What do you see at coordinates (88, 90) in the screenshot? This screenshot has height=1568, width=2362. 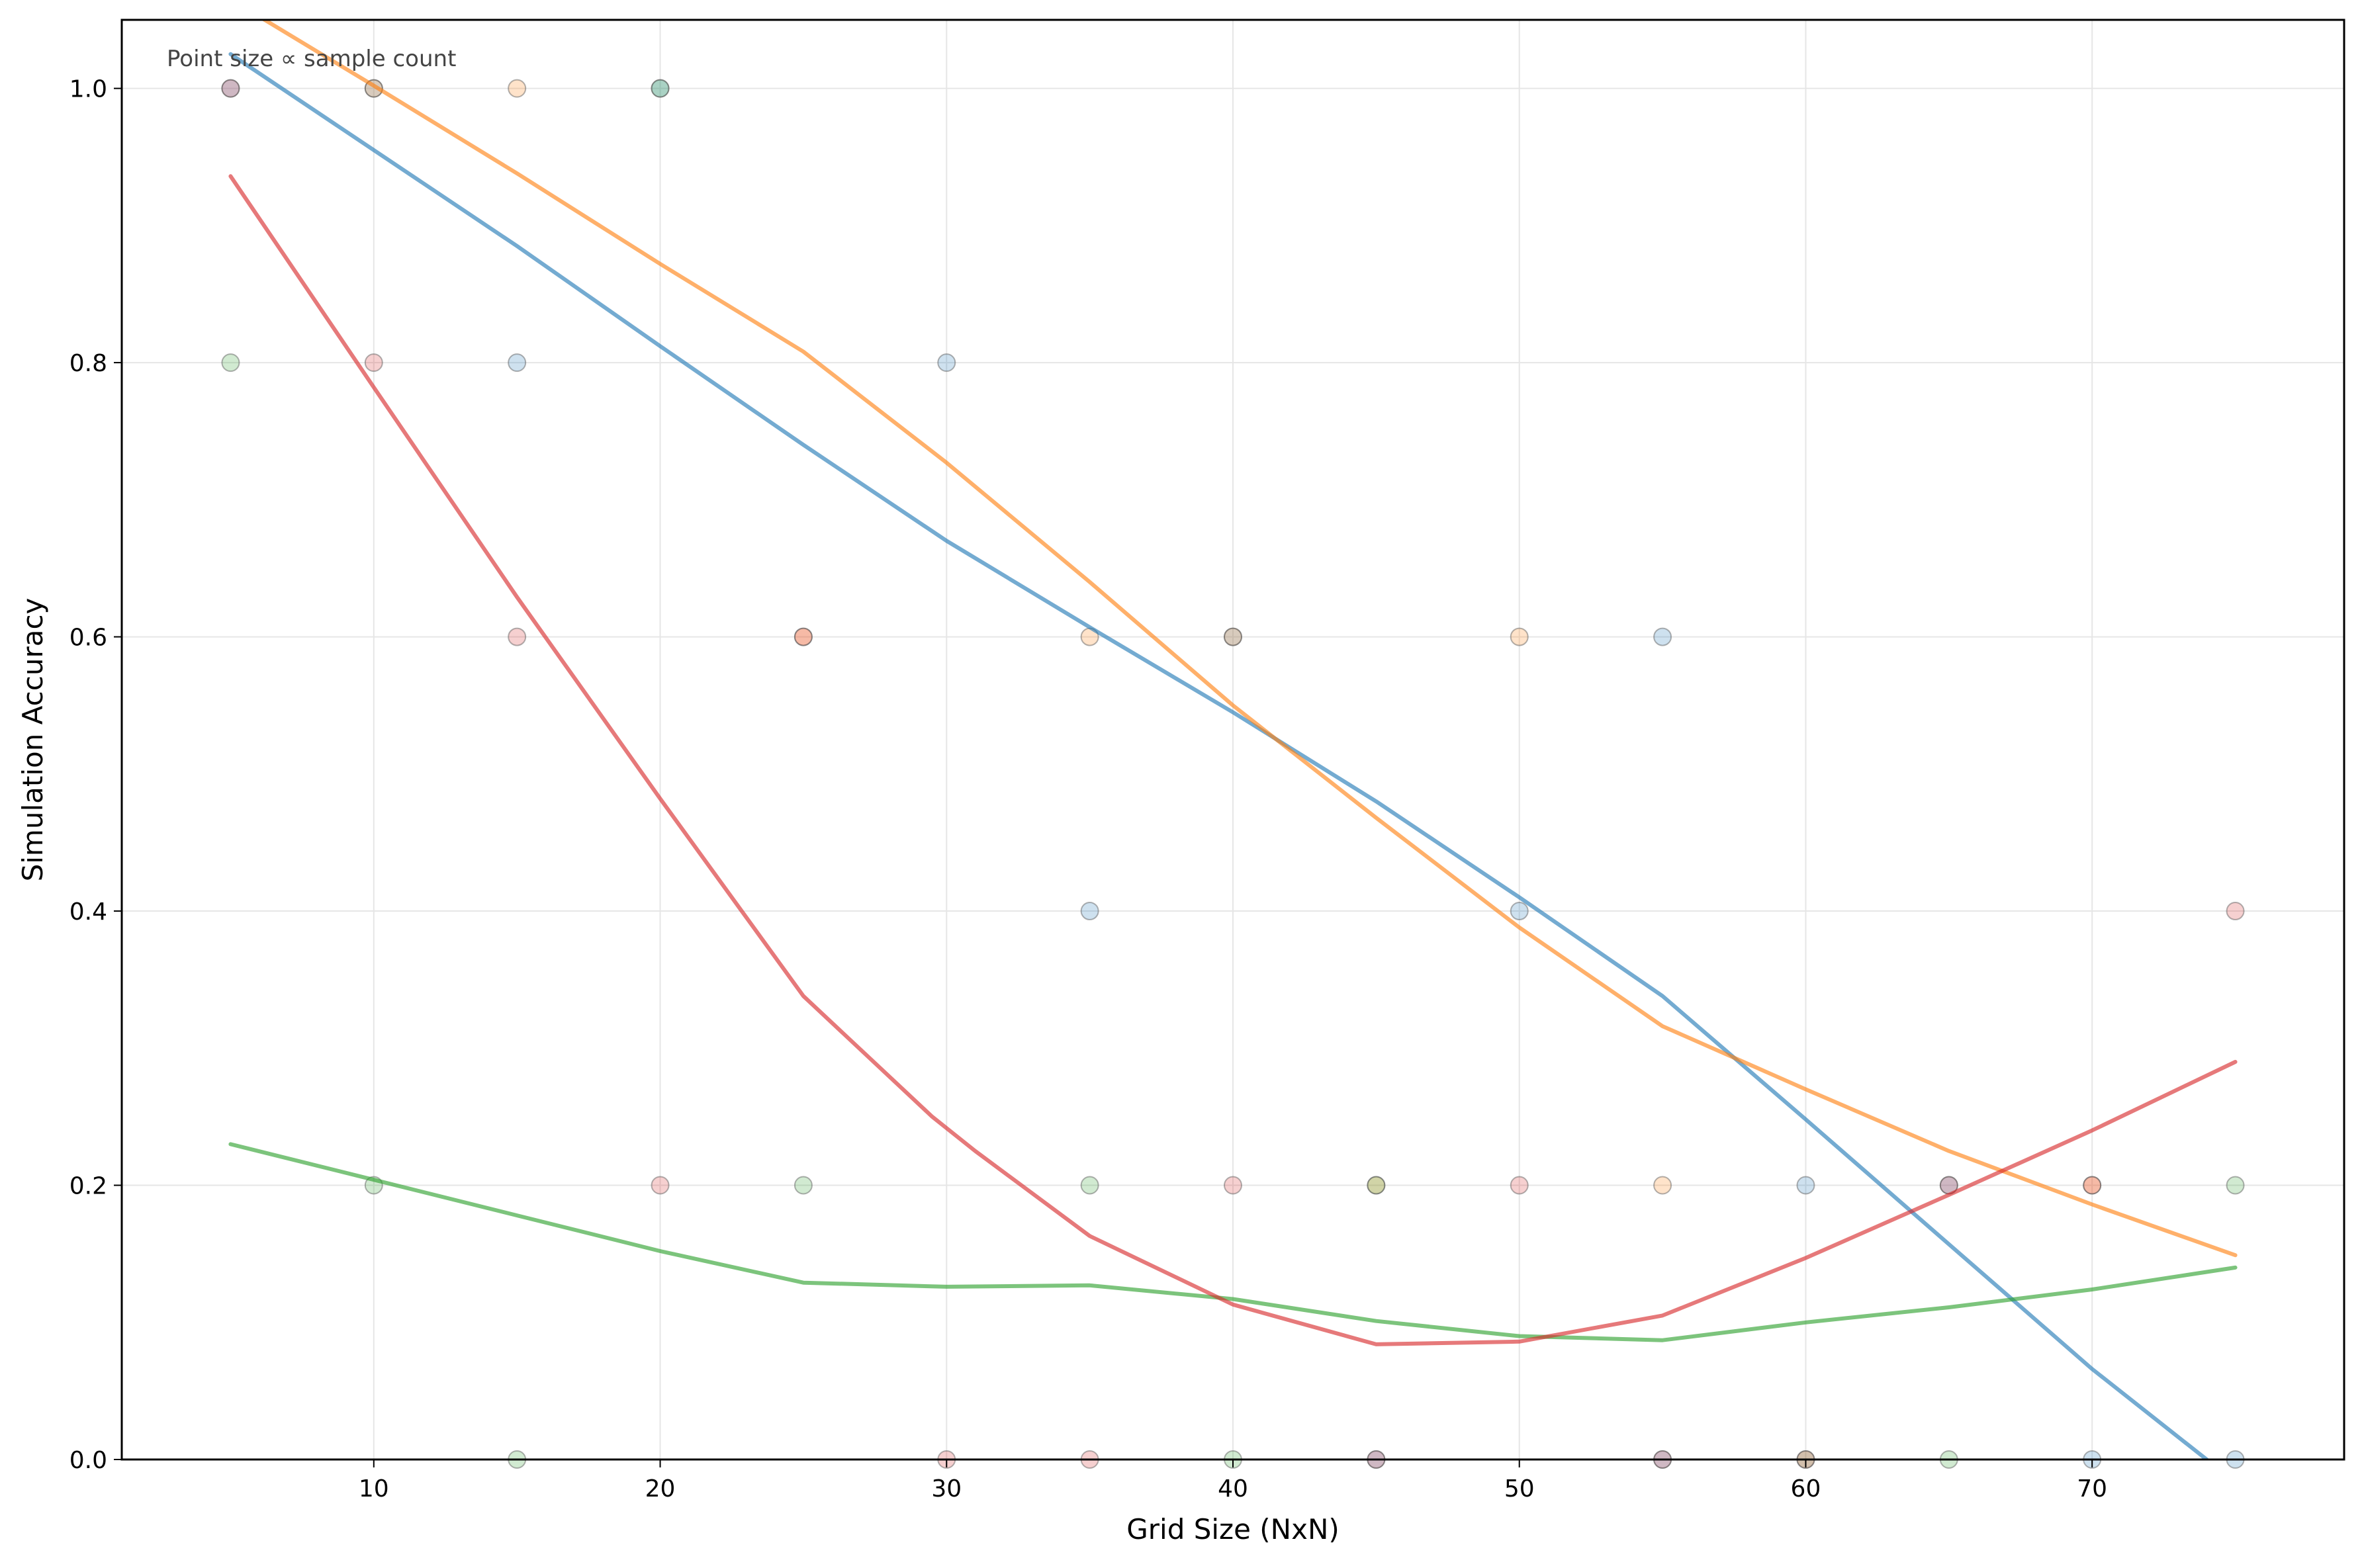 I see `y-tick-label: 1.0` at bounding box center [88, 90].